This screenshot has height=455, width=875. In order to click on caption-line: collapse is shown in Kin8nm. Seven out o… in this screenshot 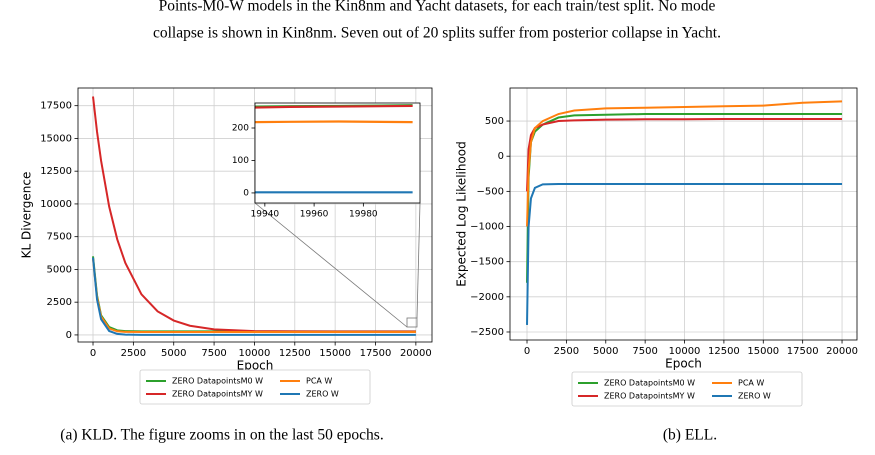, I will do `click(437, 33)`.